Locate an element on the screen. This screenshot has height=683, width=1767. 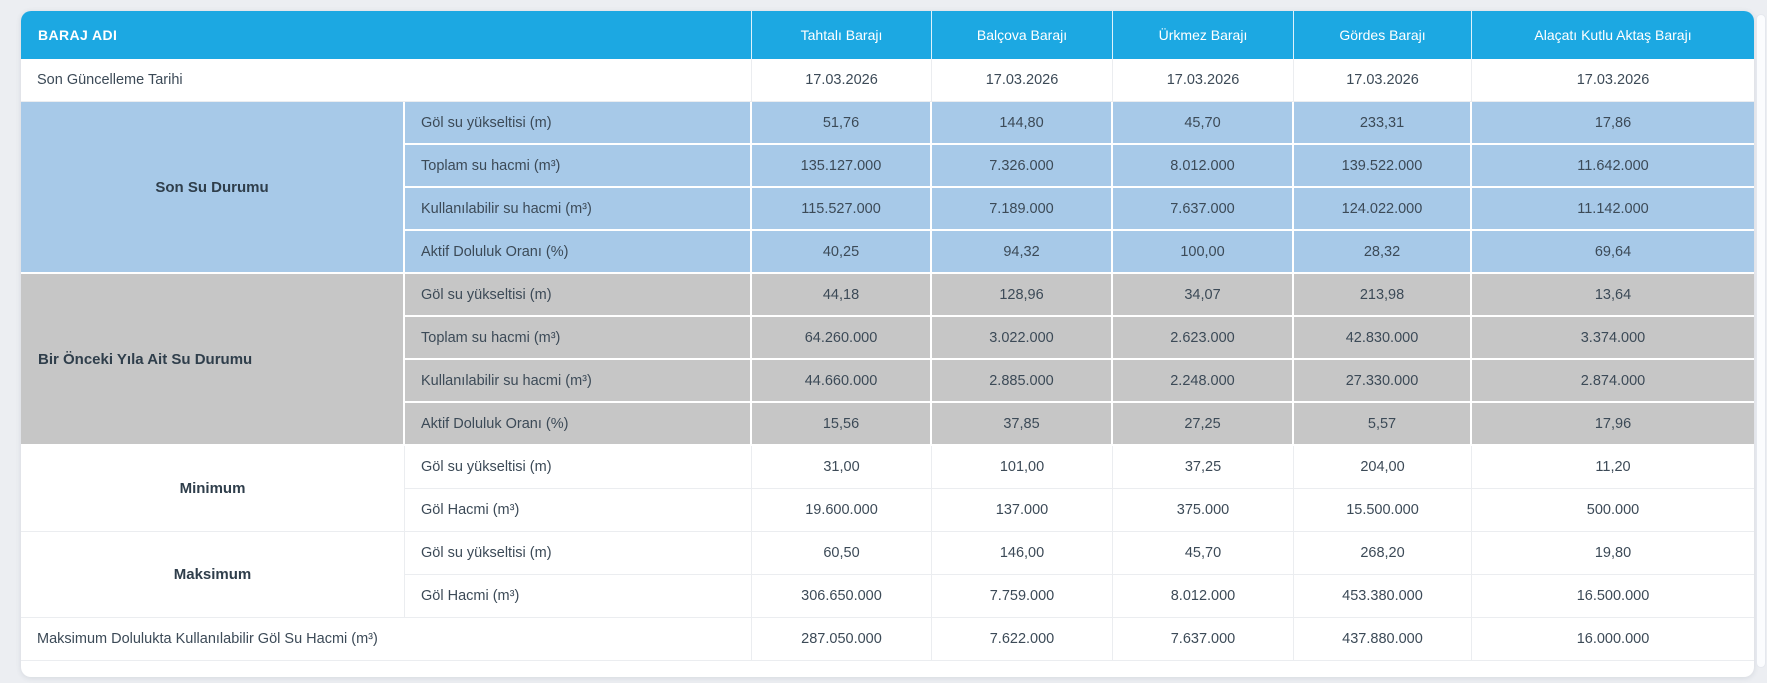
column-header-dam-3: Gördes Barajı is located at coordinates (1383, 35).